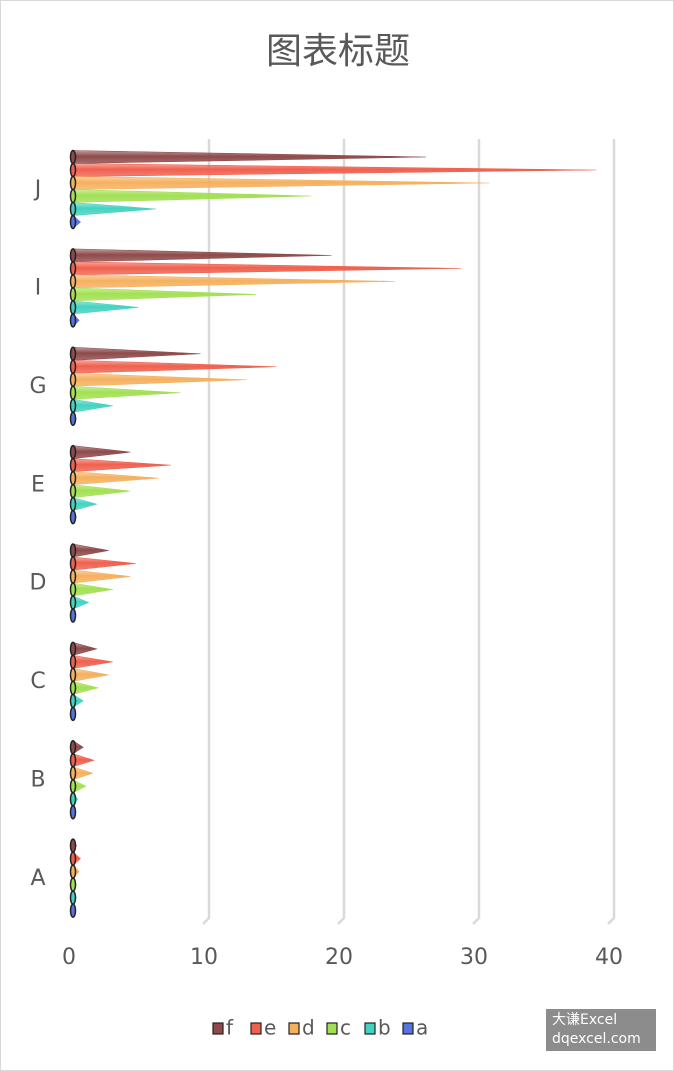  I want to click on legend-label: a, so click(422, 1028).